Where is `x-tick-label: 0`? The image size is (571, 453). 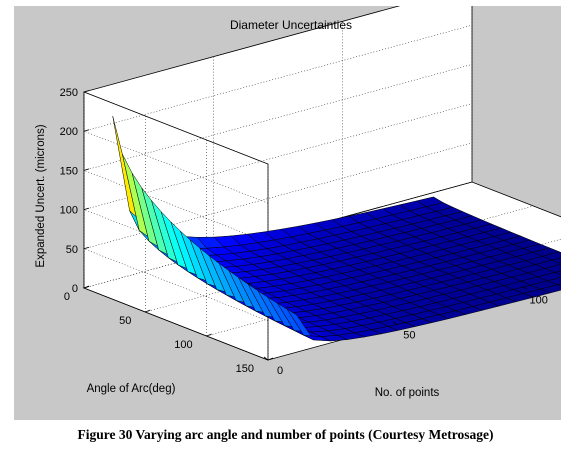 x-tick-label: 0 is located at coordinates (280, 371).